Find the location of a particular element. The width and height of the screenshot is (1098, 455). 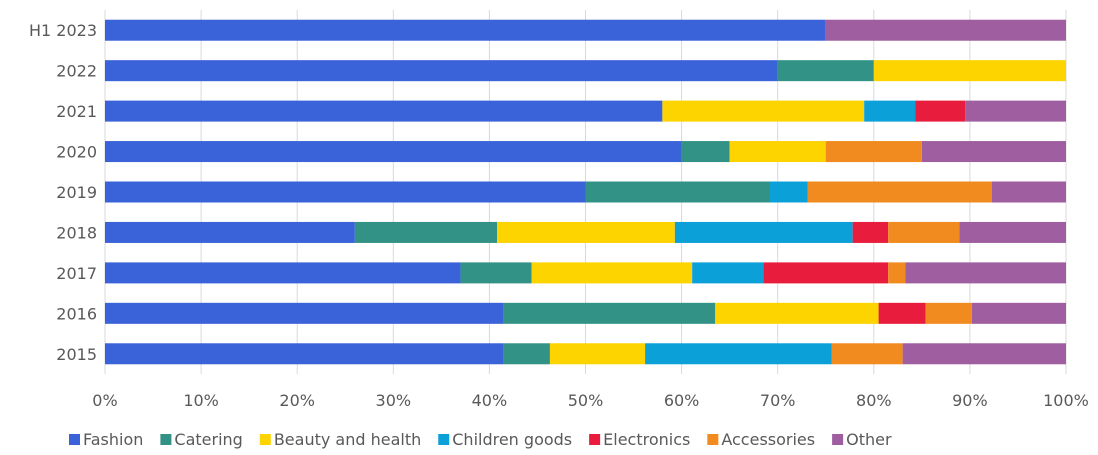

bar-electronics-2018 is located at coordinates (870, 232).